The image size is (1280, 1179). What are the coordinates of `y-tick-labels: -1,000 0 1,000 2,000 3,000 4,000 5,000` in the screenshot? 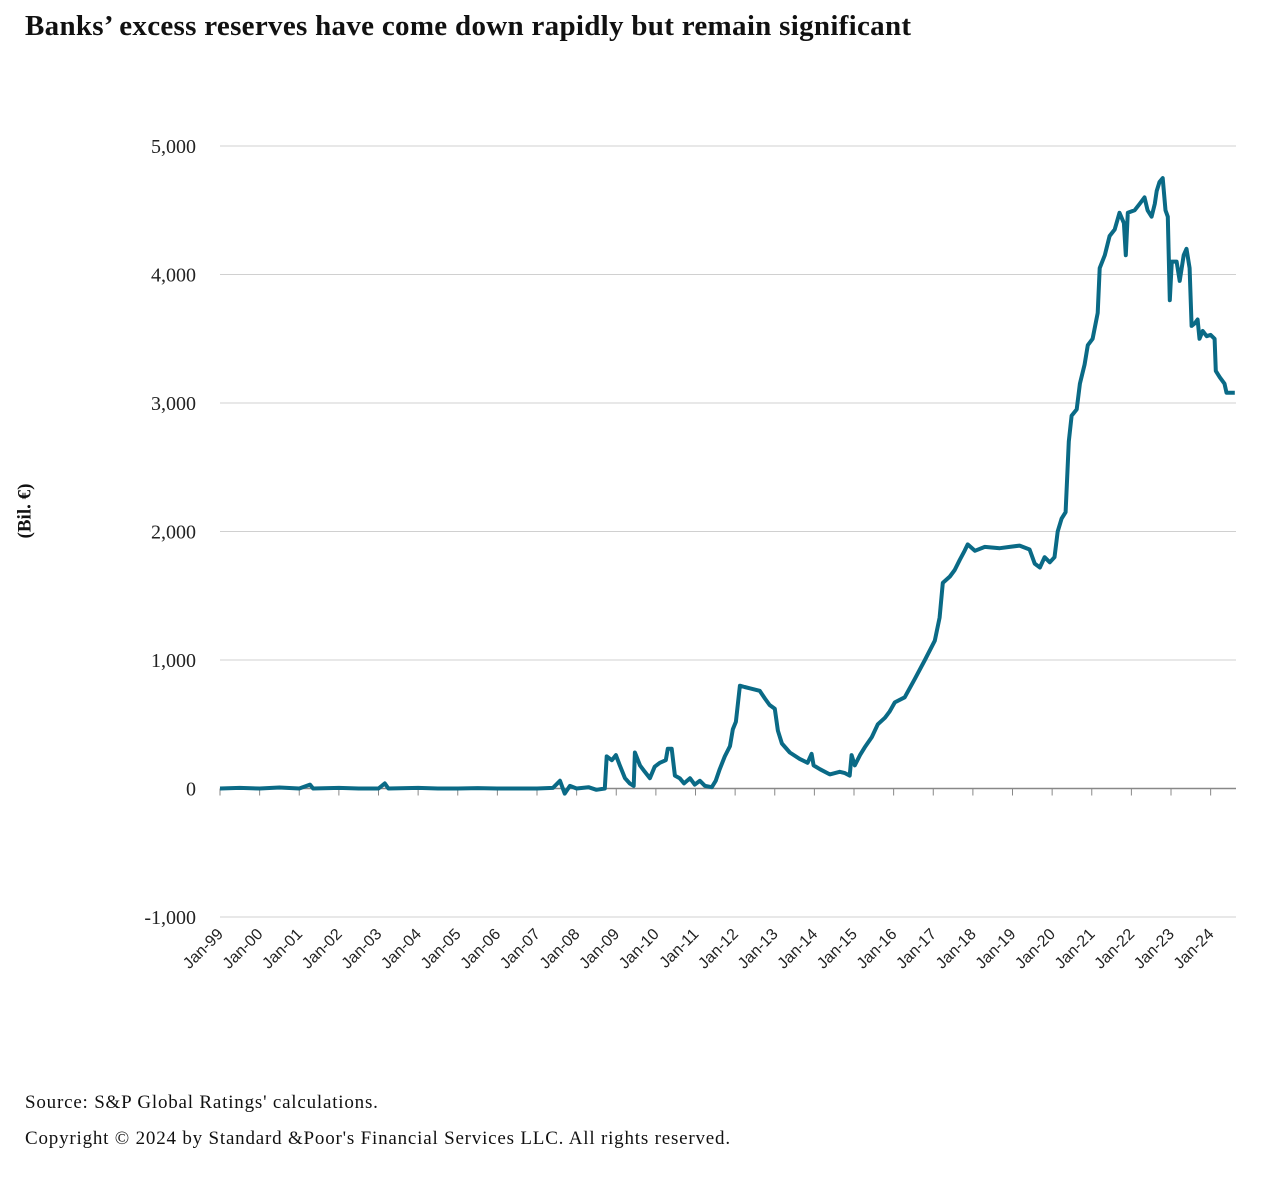 It's located at (170, 532).